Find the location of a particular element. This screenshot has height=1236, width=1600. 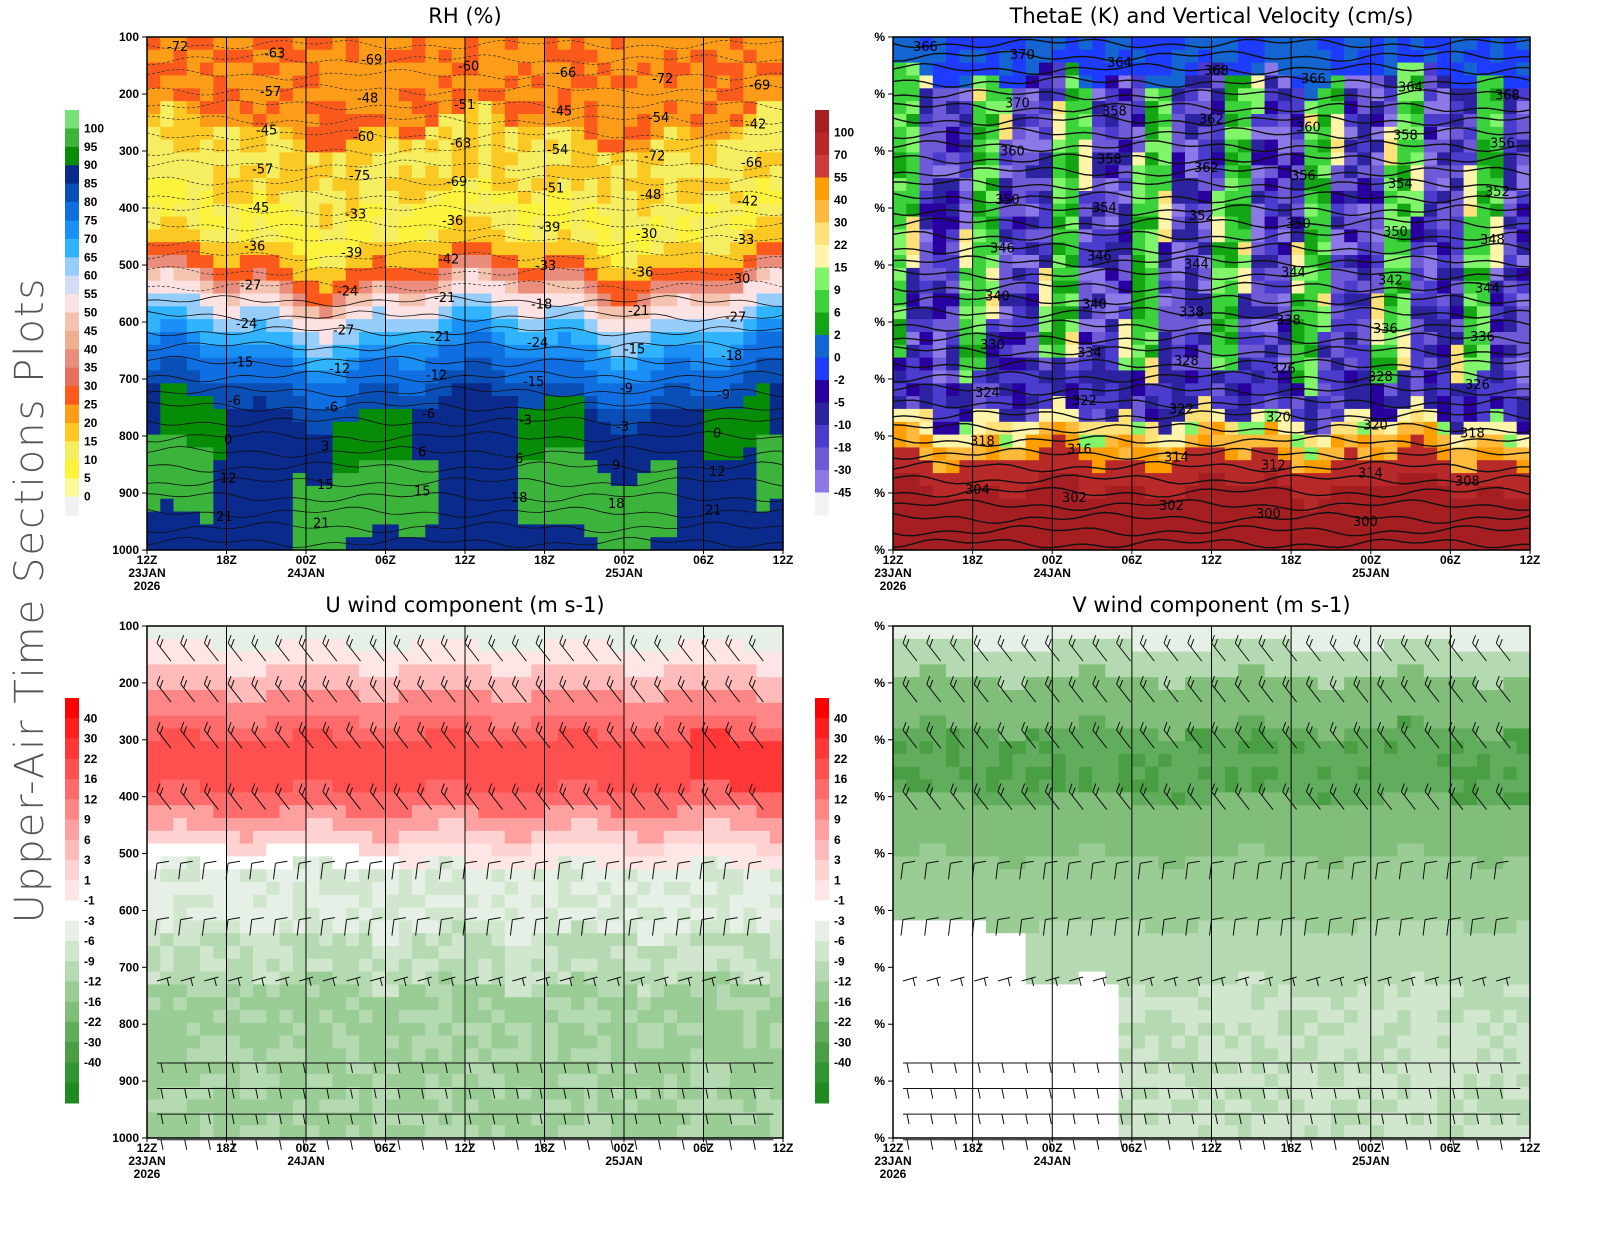

contour-label: -18 is located at coordinates (731, 356).